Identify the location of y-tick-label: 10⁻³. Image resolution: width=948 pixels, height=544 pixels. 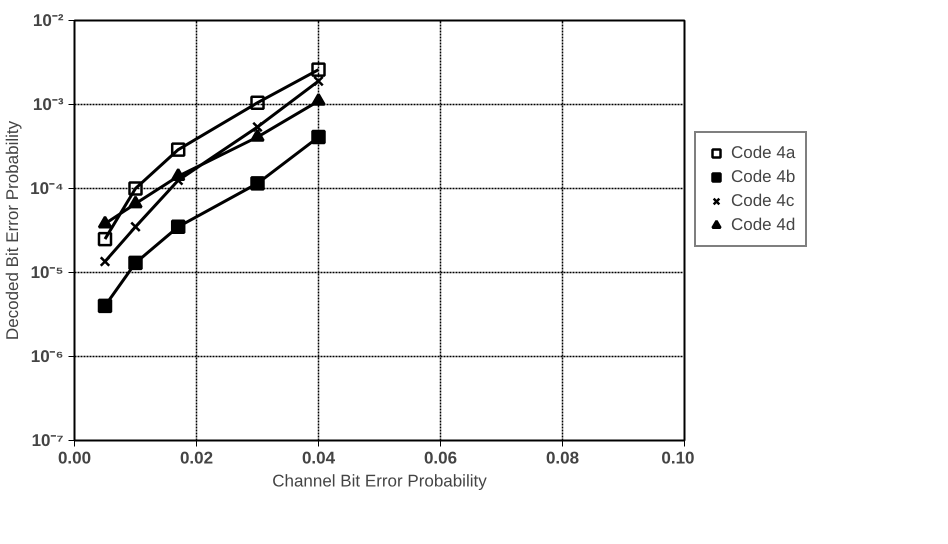
(48, 104).